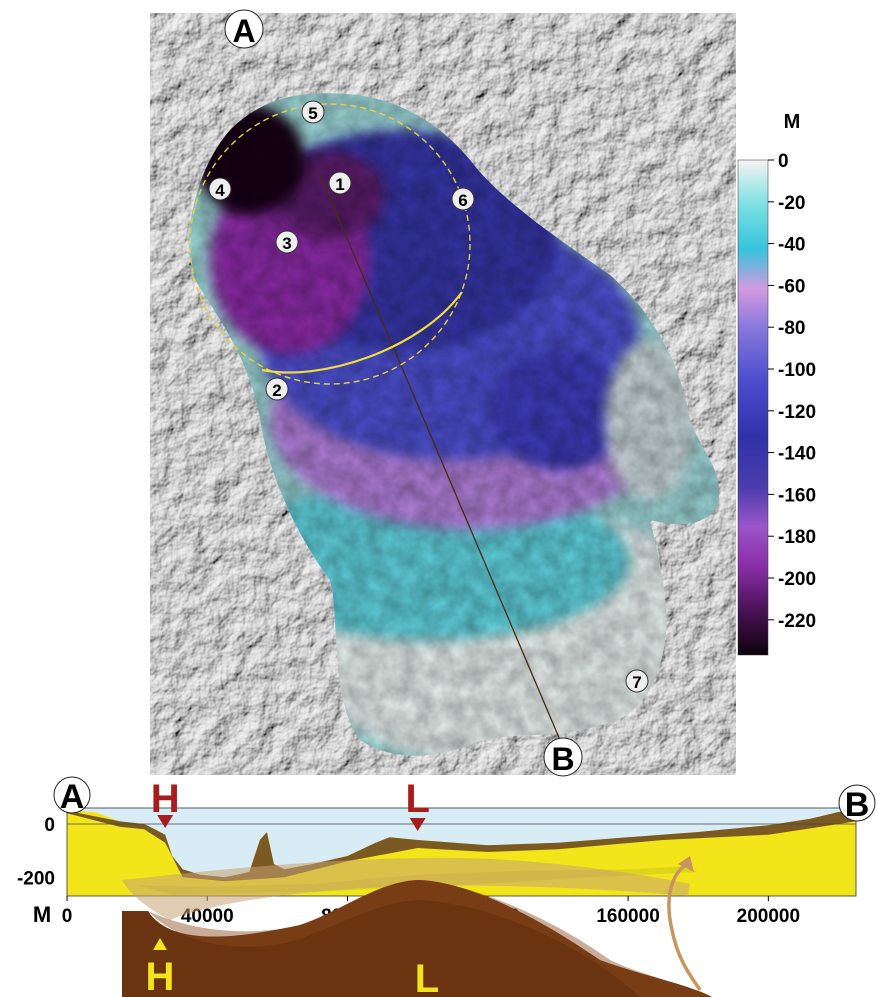 This screenshot has height=997, width=876. I want to click on svg-text: 6, so click(462, 200).